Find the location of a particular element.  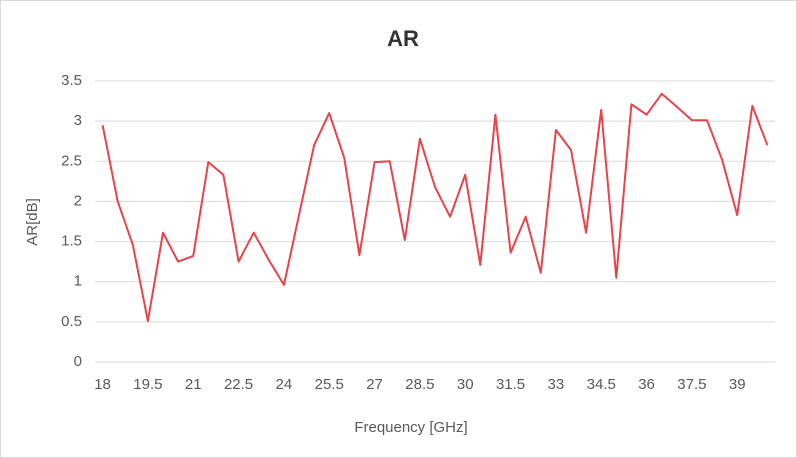

x-tick-label: 25.5 is located at coordinates (329, 384).